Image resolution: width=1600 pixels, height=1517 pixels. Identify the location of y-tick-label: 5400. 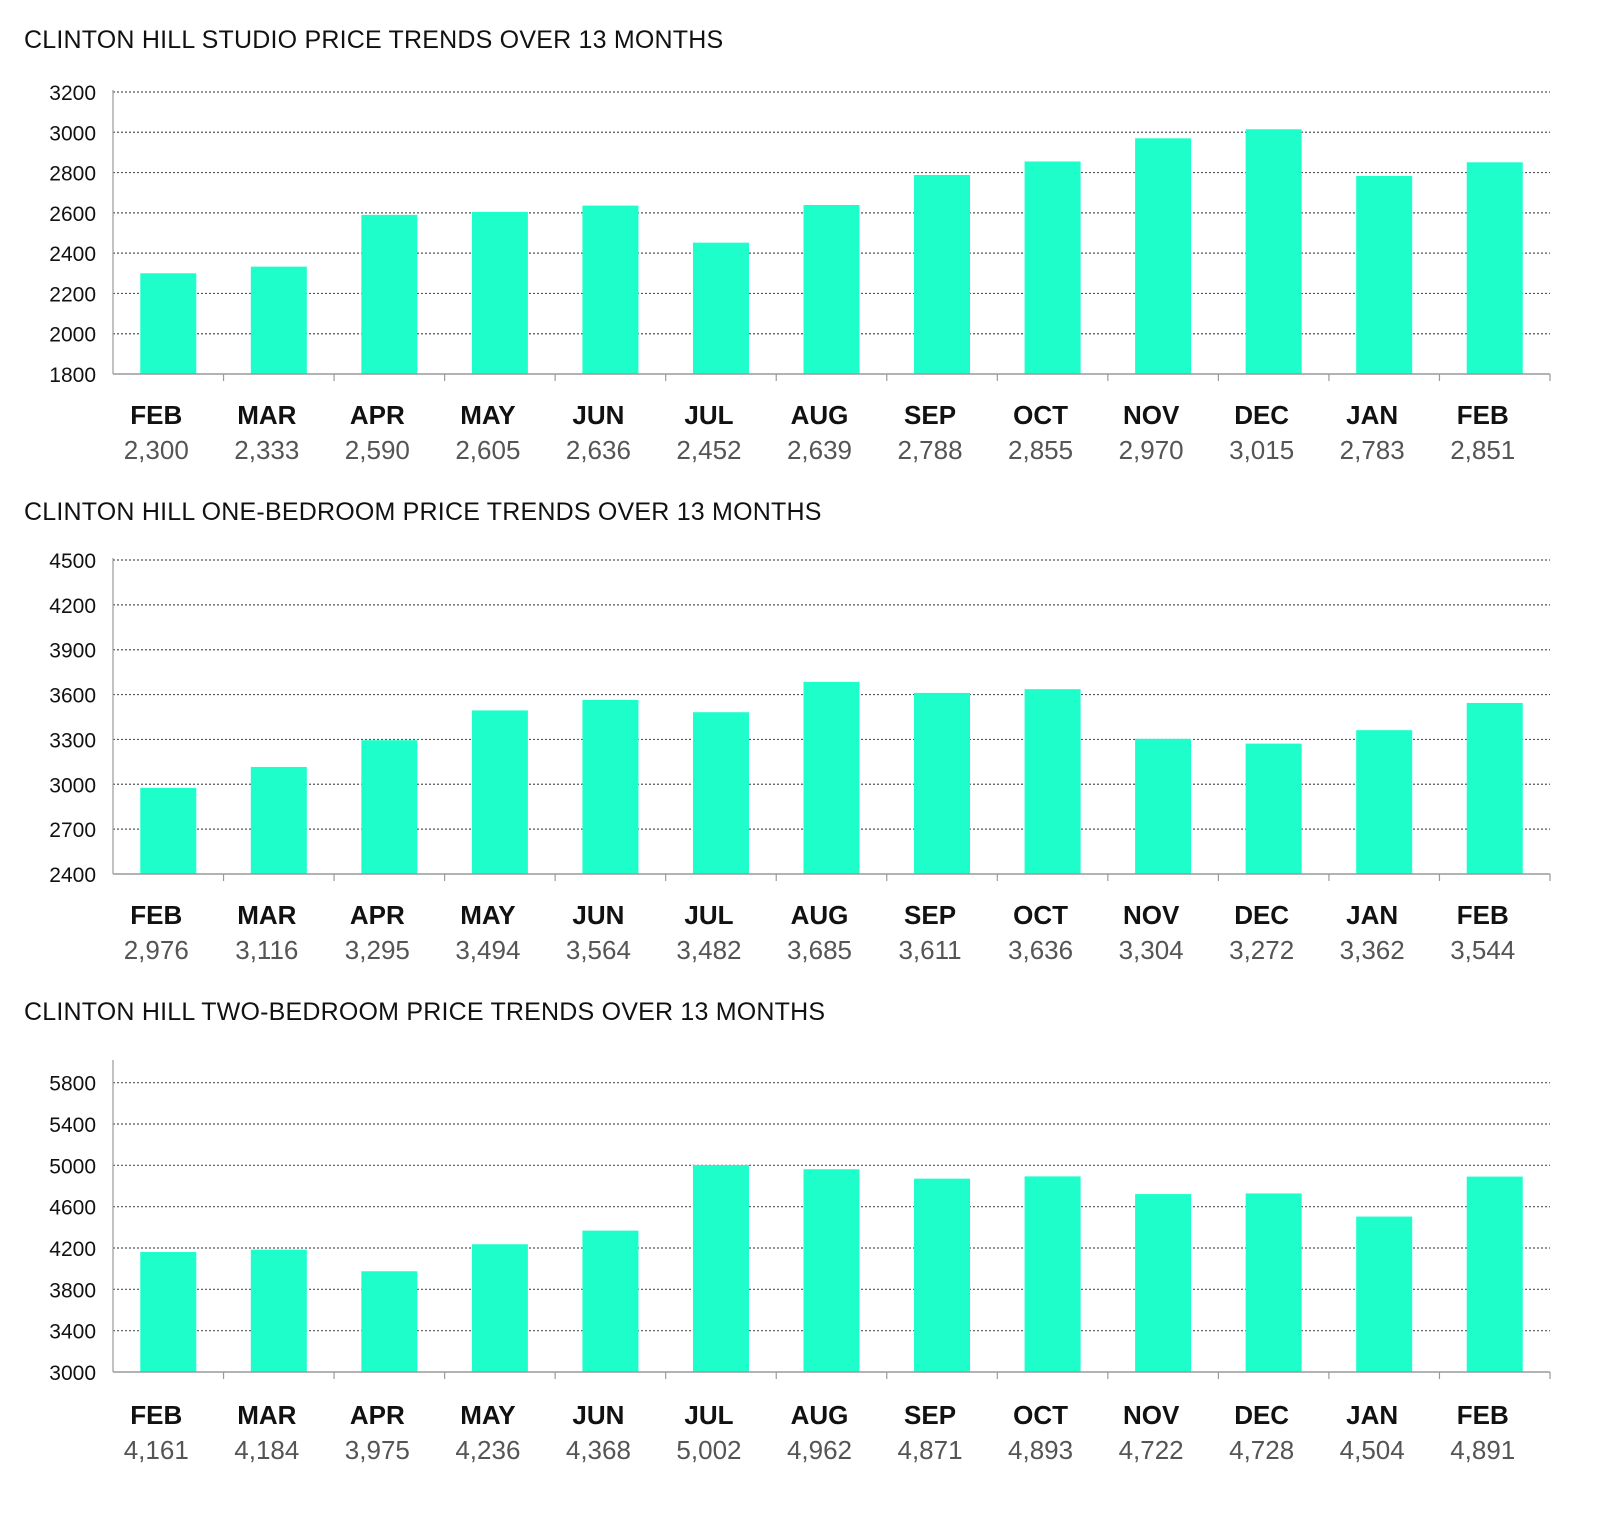
(72, 1125).